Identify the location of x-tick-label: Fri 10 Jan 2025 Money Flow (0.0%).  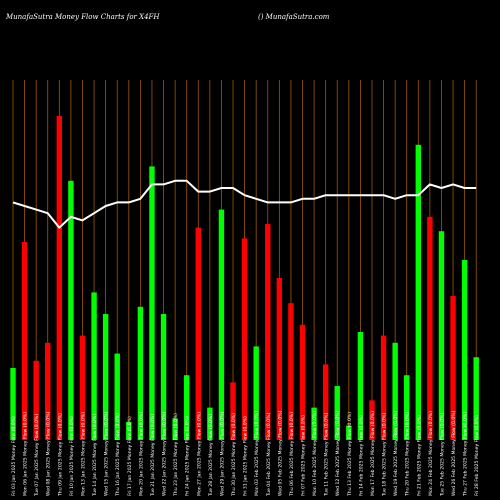
(72, 456).